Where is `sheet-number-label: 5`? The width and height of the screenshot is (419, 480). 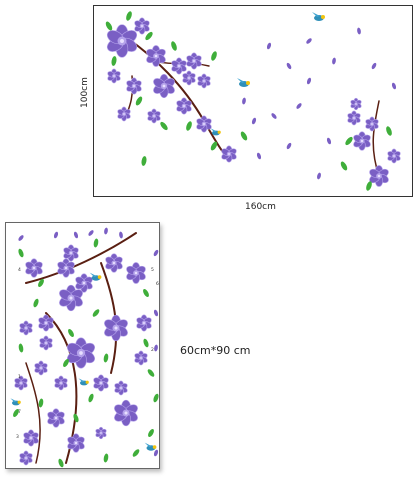
sheet-number-label: 5 is located at coordinates (152, 270).